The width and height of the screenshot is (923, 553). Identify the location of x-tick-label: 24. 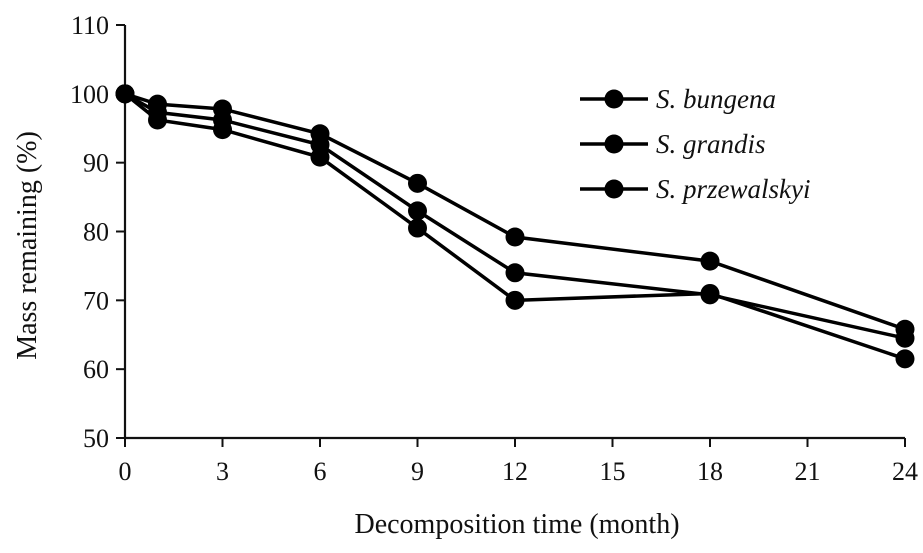
(905, 471).